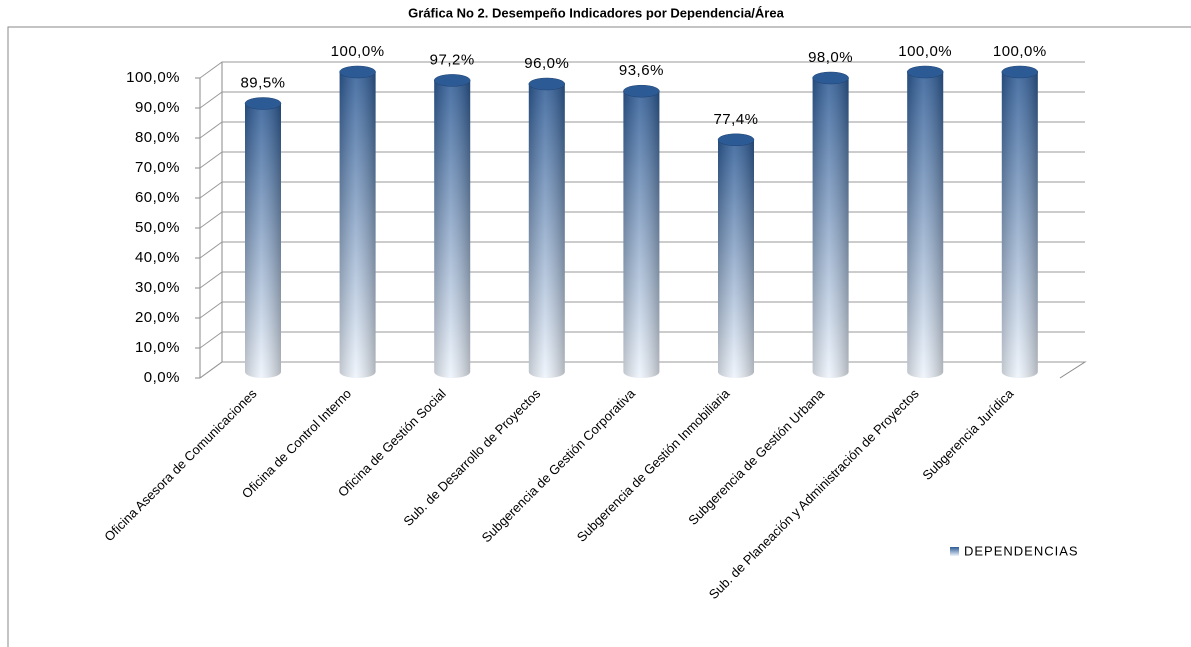 The image size is (1191, 647). Describe the element at coordinates (157, 197) in the screenshot. I see `y-tick-label: 60,0%` at that location.